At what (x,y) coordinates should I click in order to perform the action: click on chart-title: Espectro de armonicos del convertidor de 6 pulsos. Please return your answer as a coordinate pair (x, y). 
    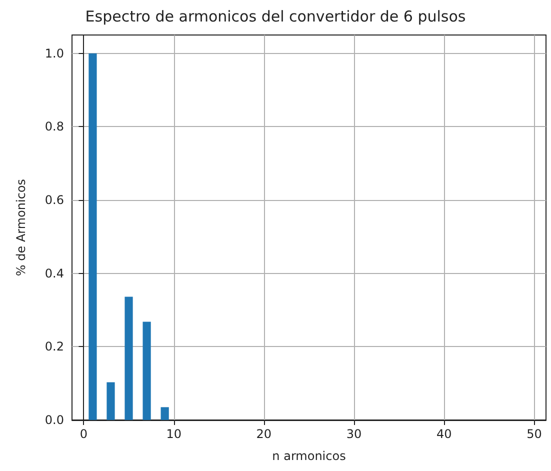
    Looking at the image, I should click on (275, 17).